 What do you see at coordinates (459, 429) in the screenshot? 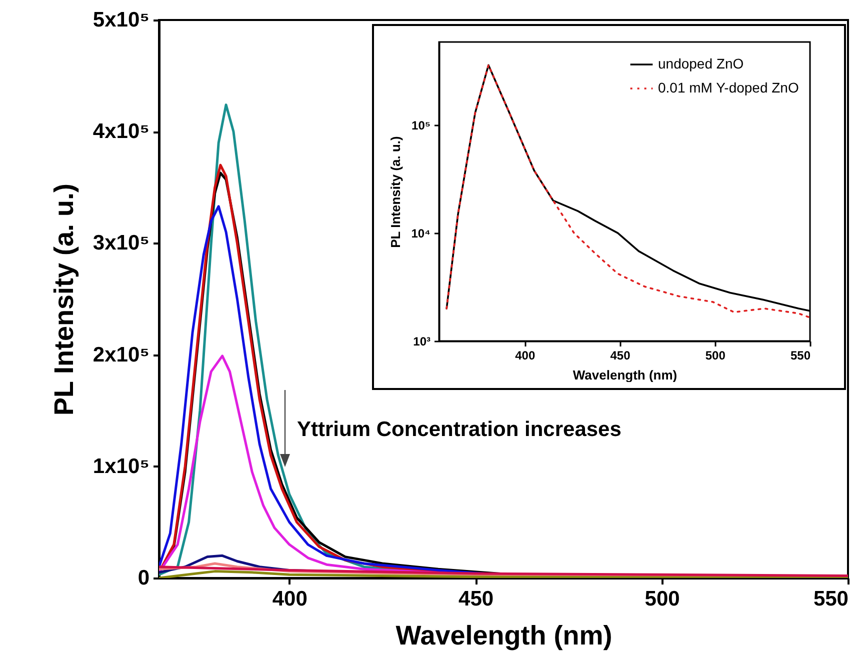
I see `annotation: Yttrium Concentration increases` at bounding box center [459, 429].